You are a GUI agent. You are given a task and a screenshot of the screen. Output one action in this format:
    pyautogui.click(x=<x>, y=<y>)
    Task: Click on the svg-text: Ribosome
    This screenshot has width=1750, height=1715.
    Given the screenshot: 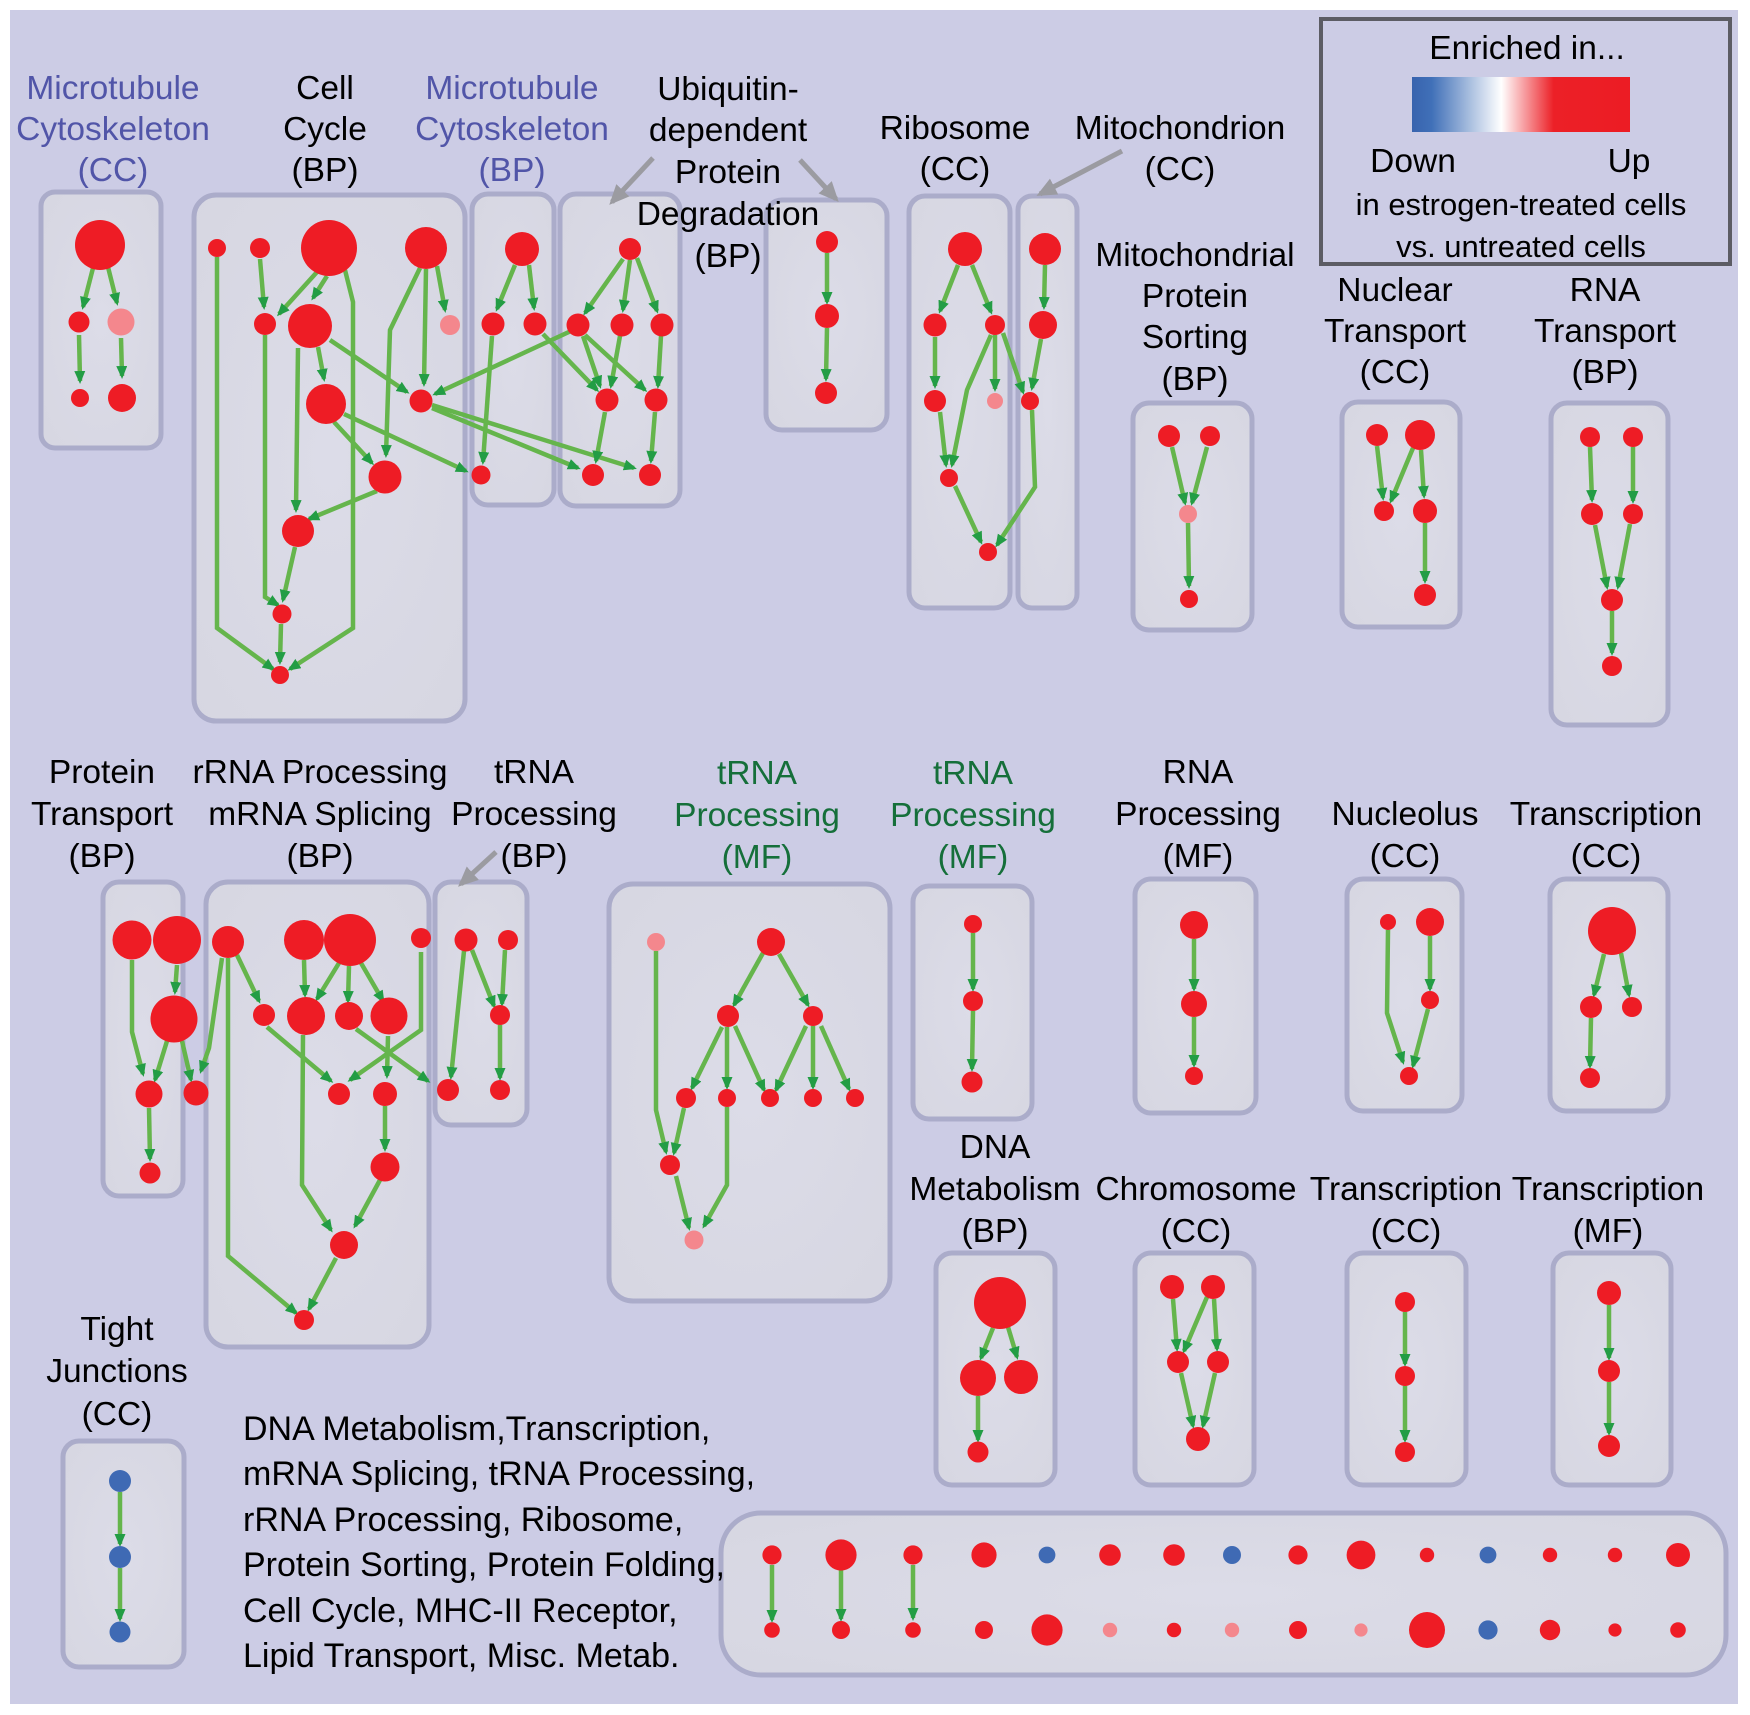 What is the action you would take?
    pyautogui.click(x=955, y=128)
    